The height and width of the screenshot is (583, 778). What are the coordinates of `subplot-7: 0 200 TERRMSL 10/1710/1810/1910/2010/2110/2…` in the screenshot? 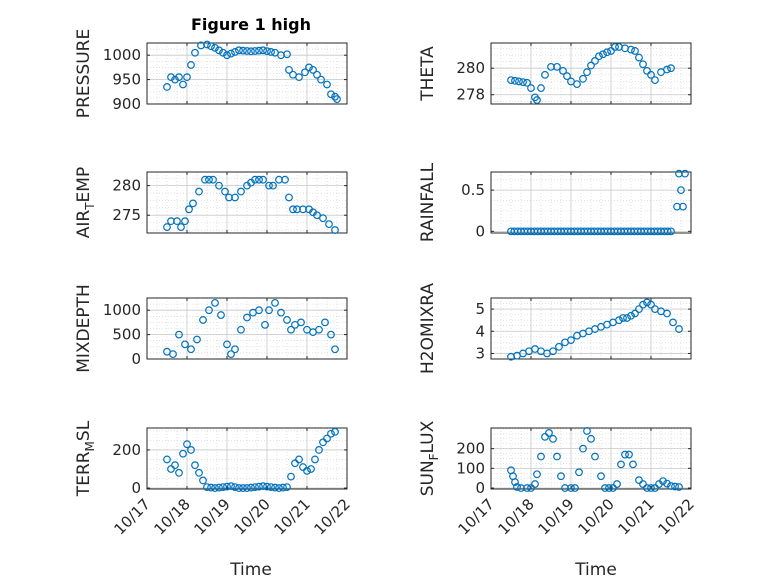 It's located at (214, 479).